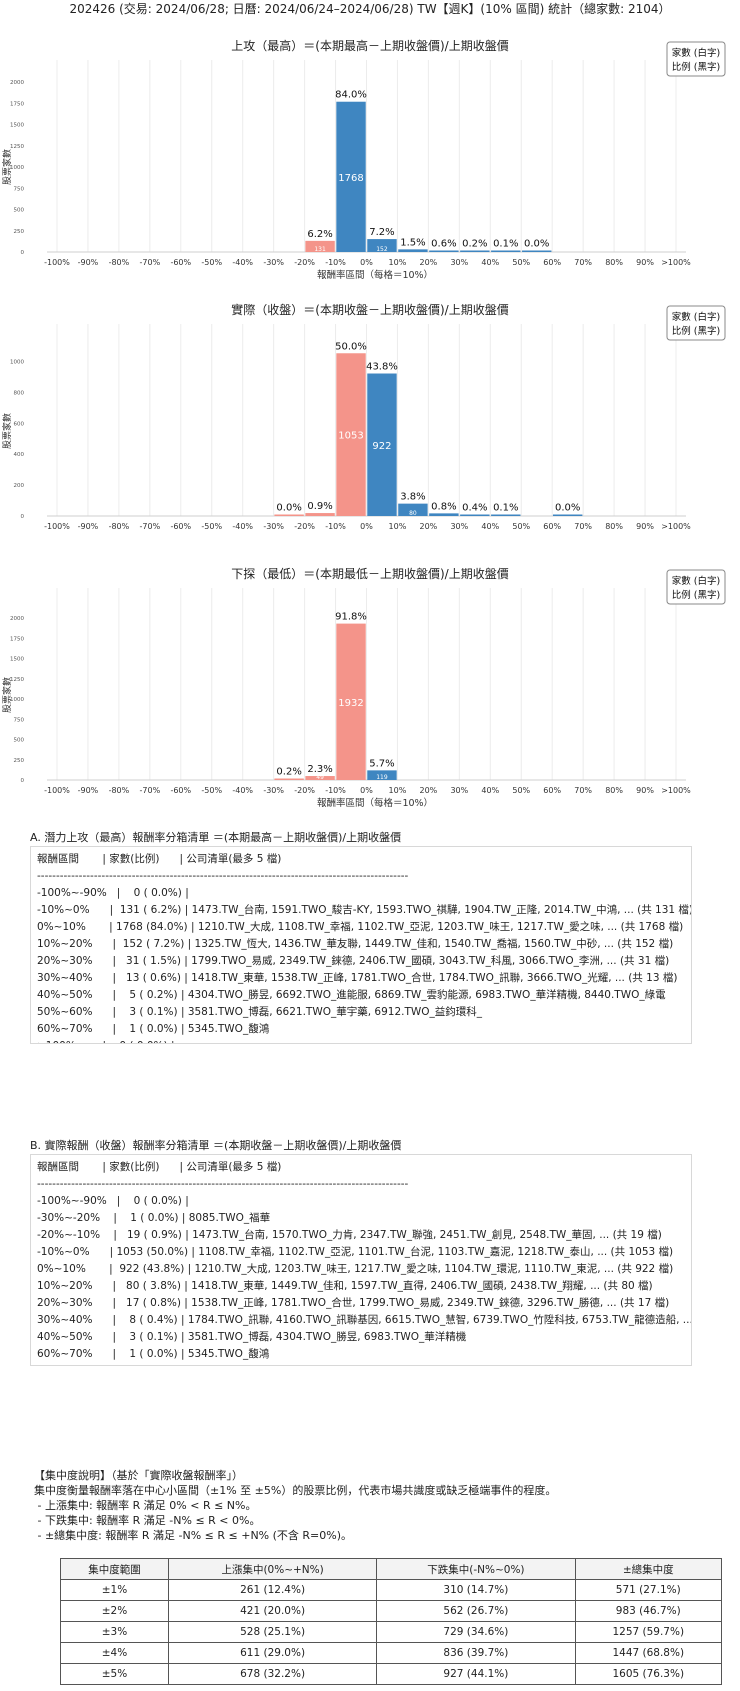 The height and width of the screenshot is (1691, 740). Describe the element at coordinates (648, 1674) in the screenshot. I see `table-cell: 1605 (76.3%)` at that location.